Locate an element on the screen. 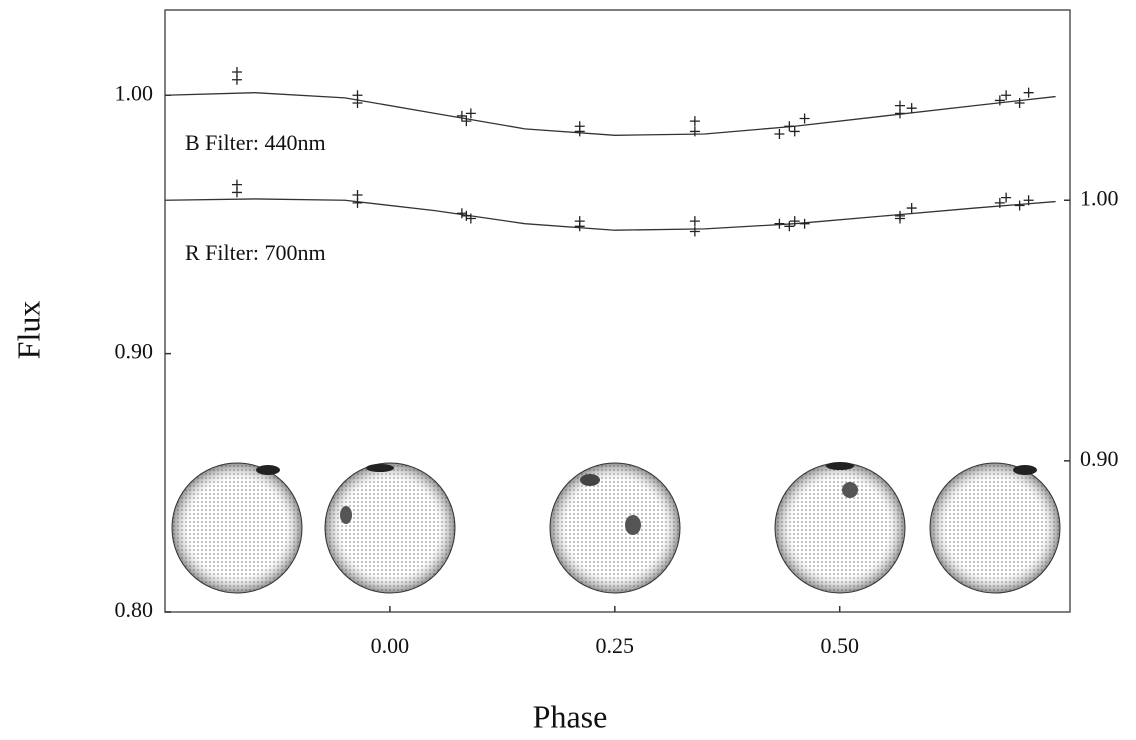 Image resolution: width=1136 pixels, height=740 pixels. series-annotation: R Filter: 700nm is located at coordinates (255, 252).